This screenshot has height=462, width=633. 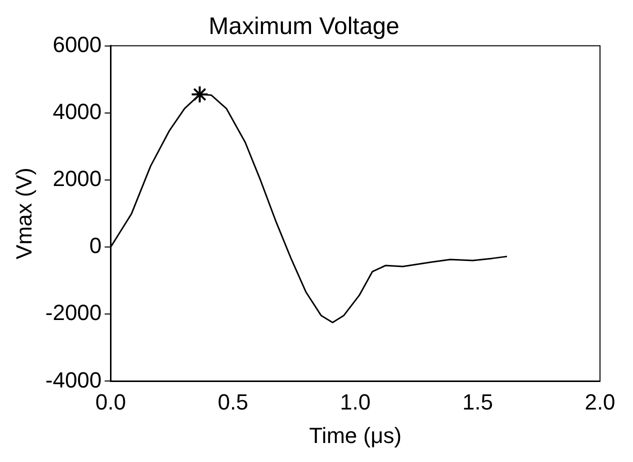 What do you see at coordinates (477, 401) in the screenshot?
I see `x-tick-label: 1.5` at bounding box center [477, 401].